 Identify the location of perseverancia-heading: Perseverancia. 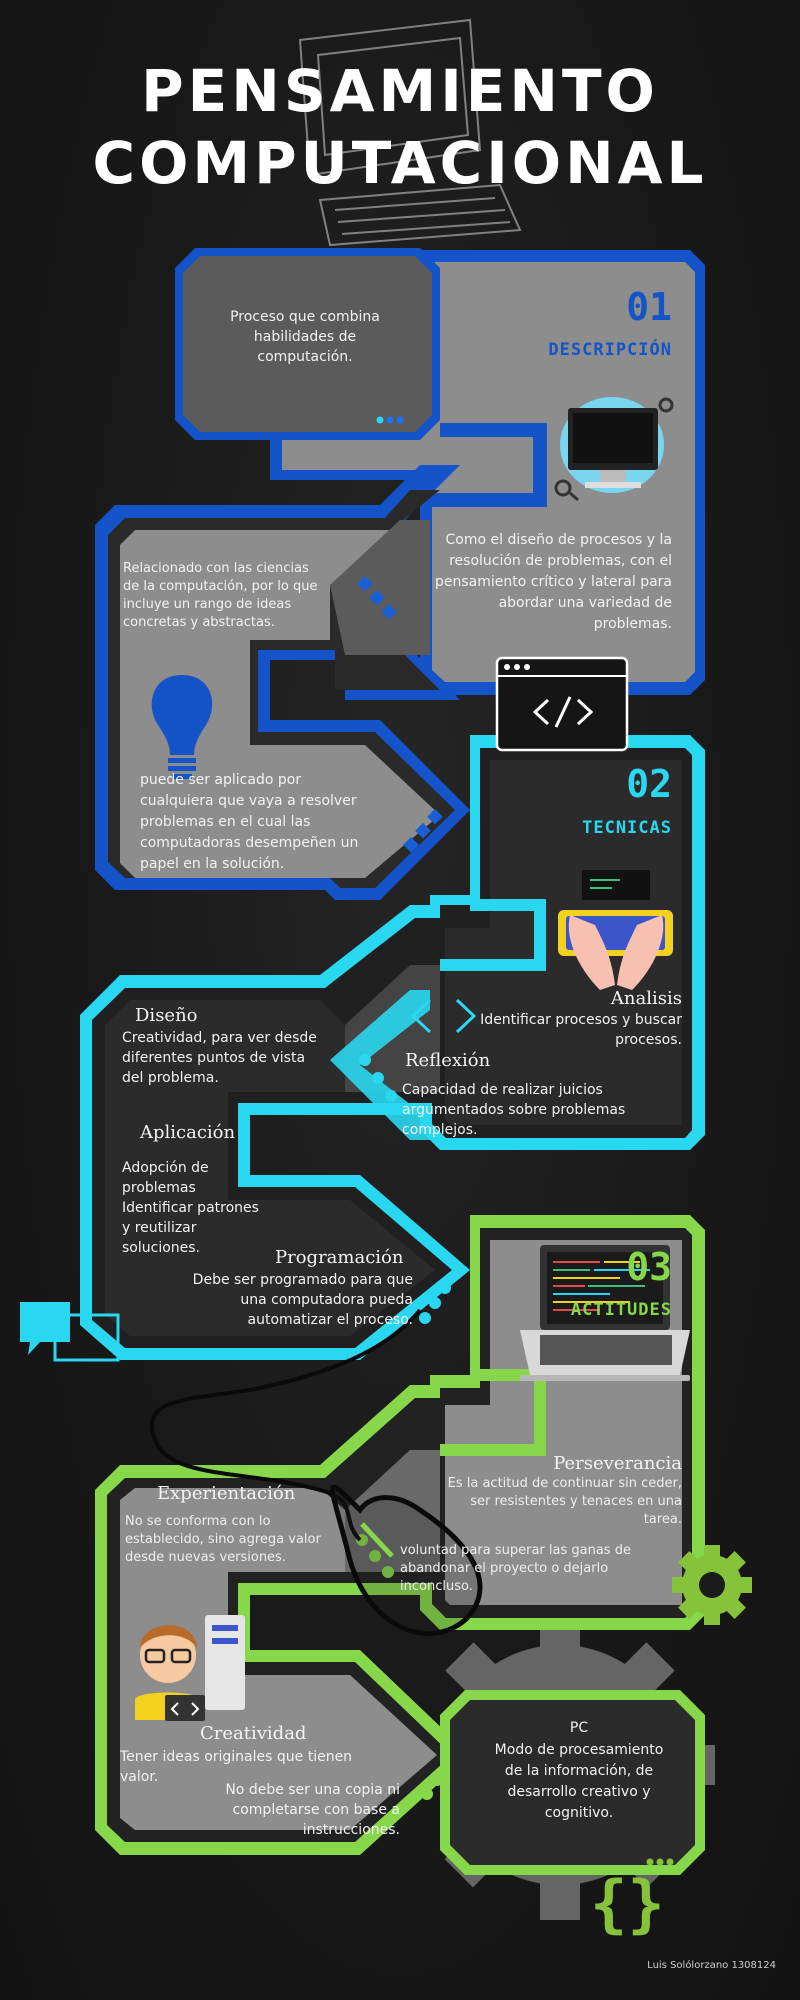
(617, 1463).